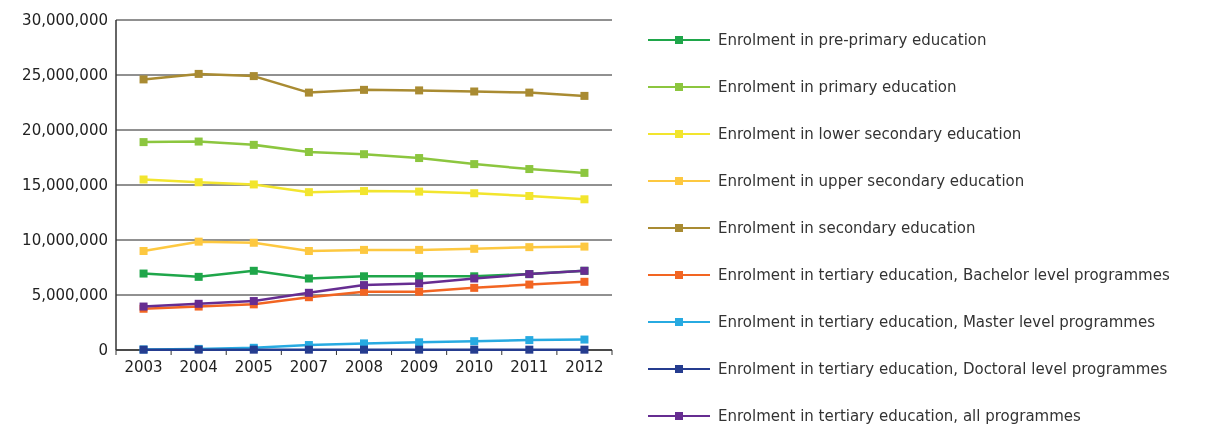 The height and width of the screenshot is (441, 1218). What do you see at coordinates (474, 367) in the screenshot?
I see `x-tick-label: 2010` at bounding box center [474, 367].